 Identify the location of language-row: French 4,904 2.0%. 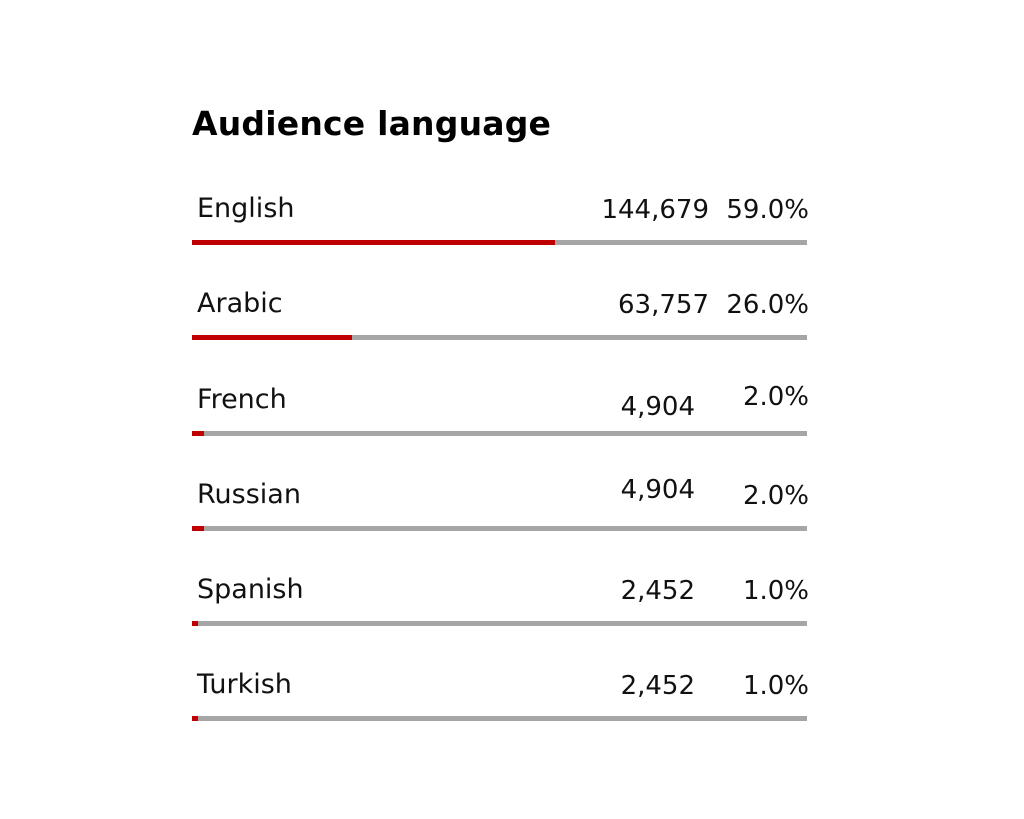
(504, 413).